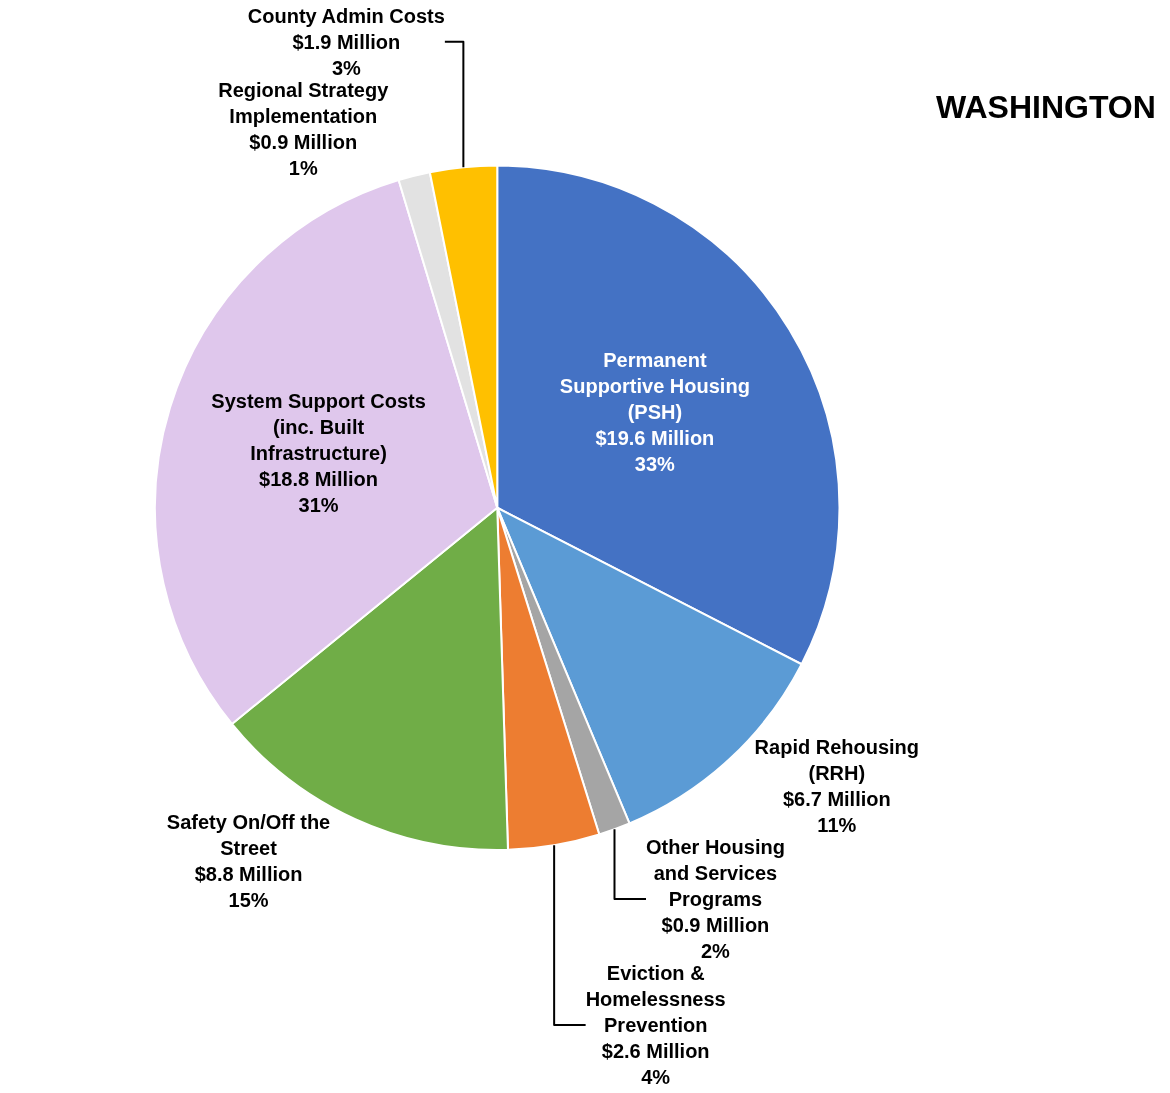 The width and height of the screenshot is (1170, 1093). Describe the element at coordinates (655, 450) in the screenshot. I see `data-label: $19.6 Million 33%` at that location.